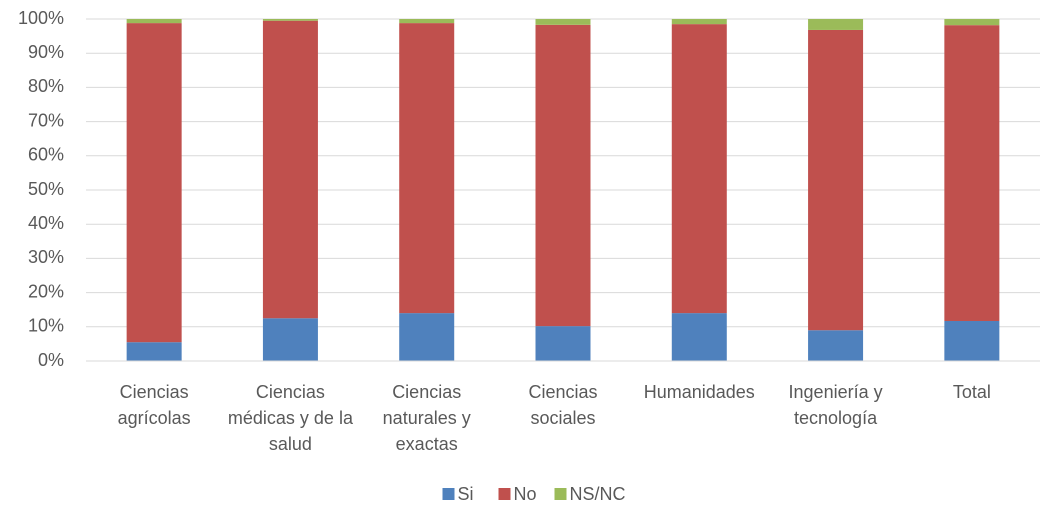  I want to click on x-tick-label: Ciencias naturales y exactas, so click(426, 418).